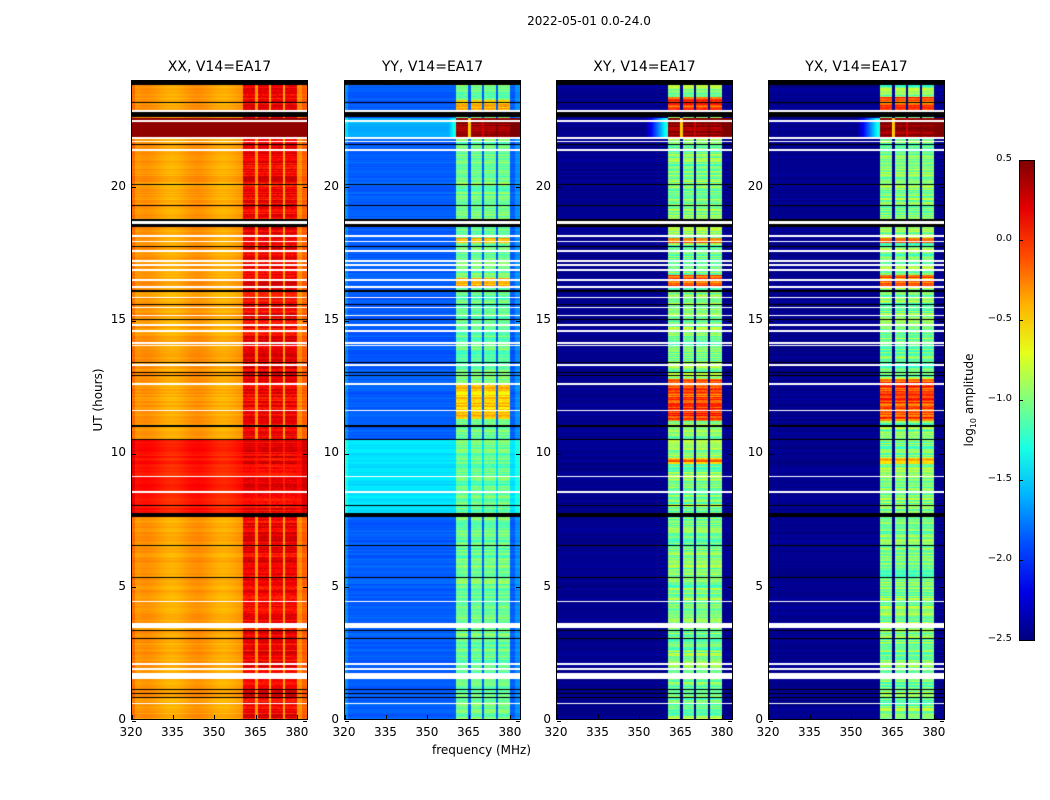 Image resolution: width=1050 pixels, height=800 pixels. What do you see at coordinates (999, 478) in the screenshot?
I see `colorbar-tick-label: −1.5` at bounding box center [999, 478].